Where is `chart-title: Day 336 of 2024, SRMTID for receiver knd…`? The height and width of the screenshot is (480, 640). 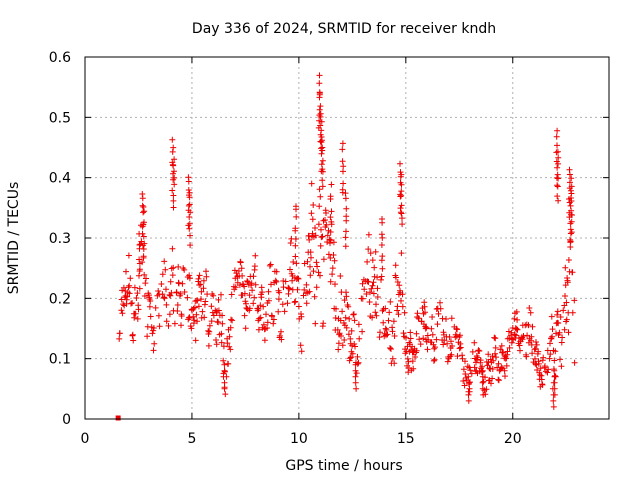 chart-title: Day 336 of 2024, SRMTID for receiver knd… is located at coordinates (344, 29).